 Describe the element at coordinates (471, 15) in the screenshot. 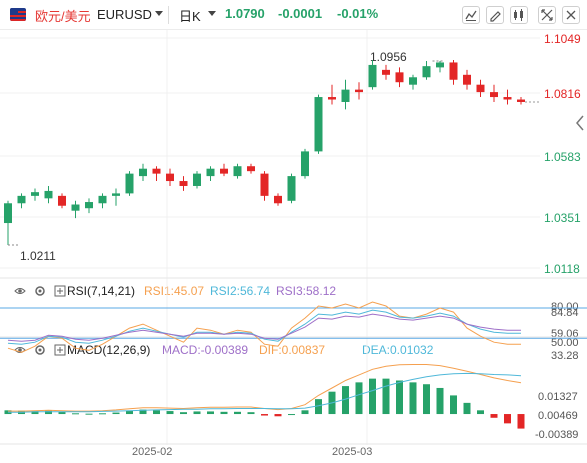

I see `indicator-icon` at that location.